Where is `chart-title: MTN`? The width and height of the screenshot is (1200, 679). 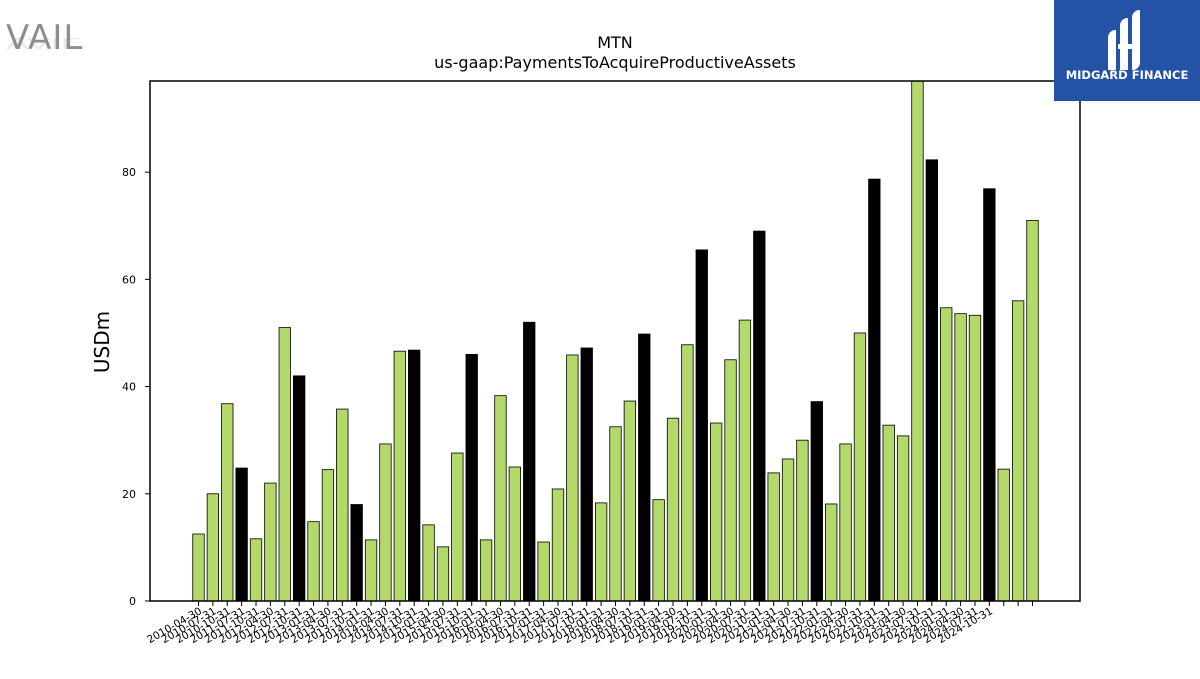
chart-title: MTN is located at coordinates (615, 42).